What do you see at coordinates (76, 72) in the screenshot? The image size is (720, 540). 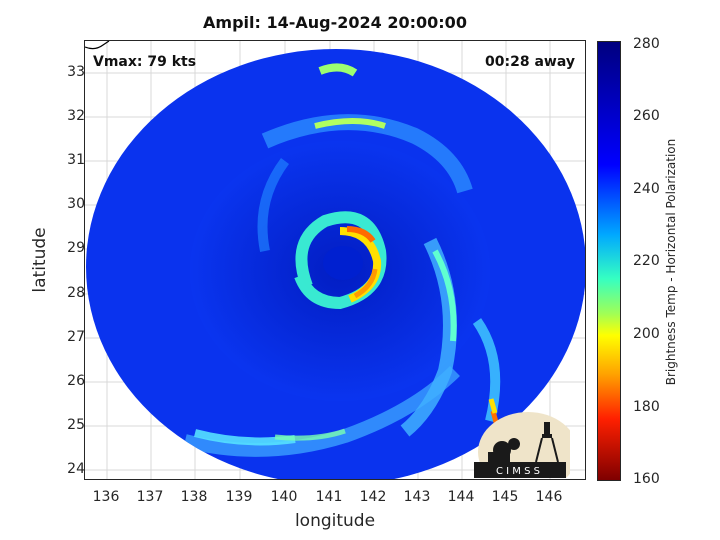 I see `y-tick-label: 33` at bounding box center [76, 72].